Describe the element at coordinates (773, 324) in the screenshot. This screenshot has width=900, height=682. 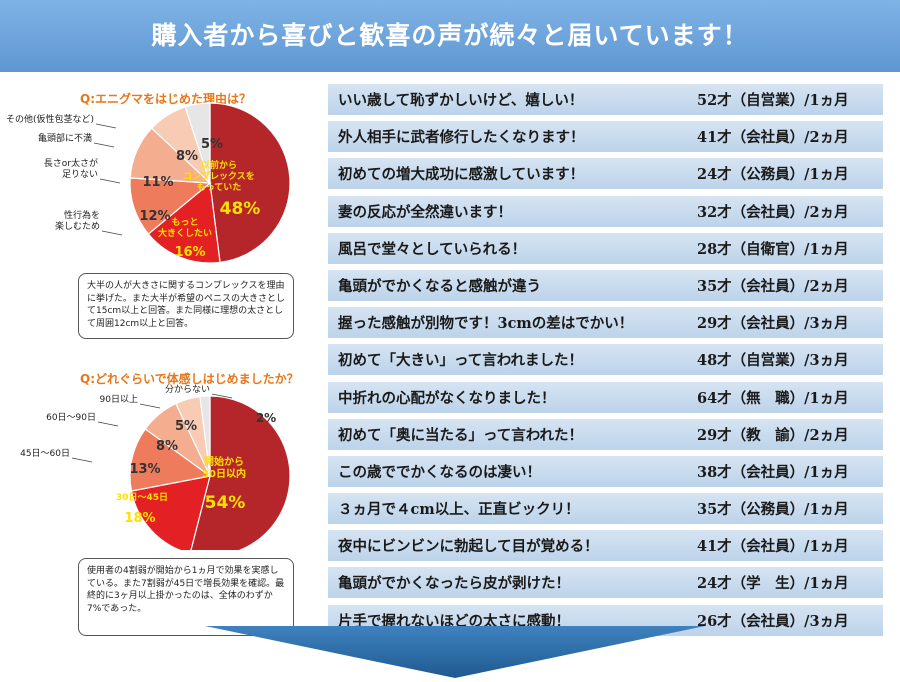
I see `testimonial-meta: 29才（会社員）/3ヵ月` at that location.